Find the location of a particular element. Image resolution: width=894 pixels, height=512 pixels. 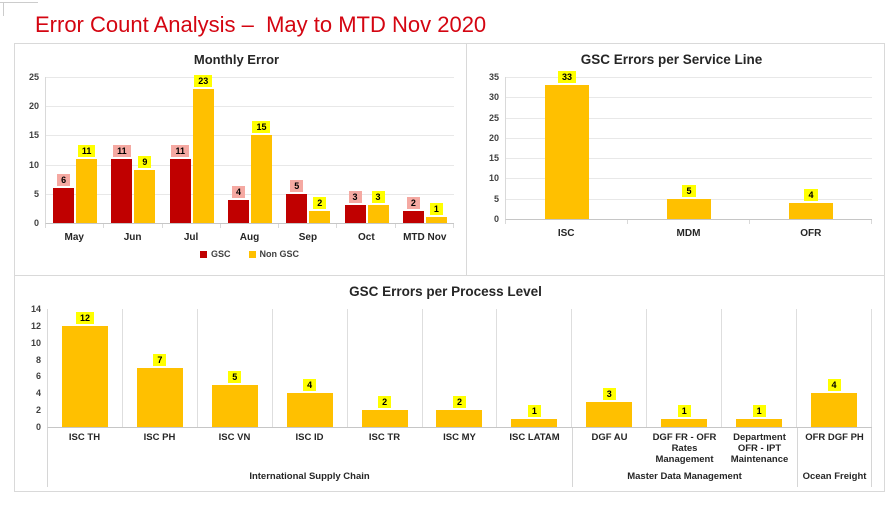

y-axis: 0 5 10 15 20 25 30 35 is located at coordinates (488, 148).